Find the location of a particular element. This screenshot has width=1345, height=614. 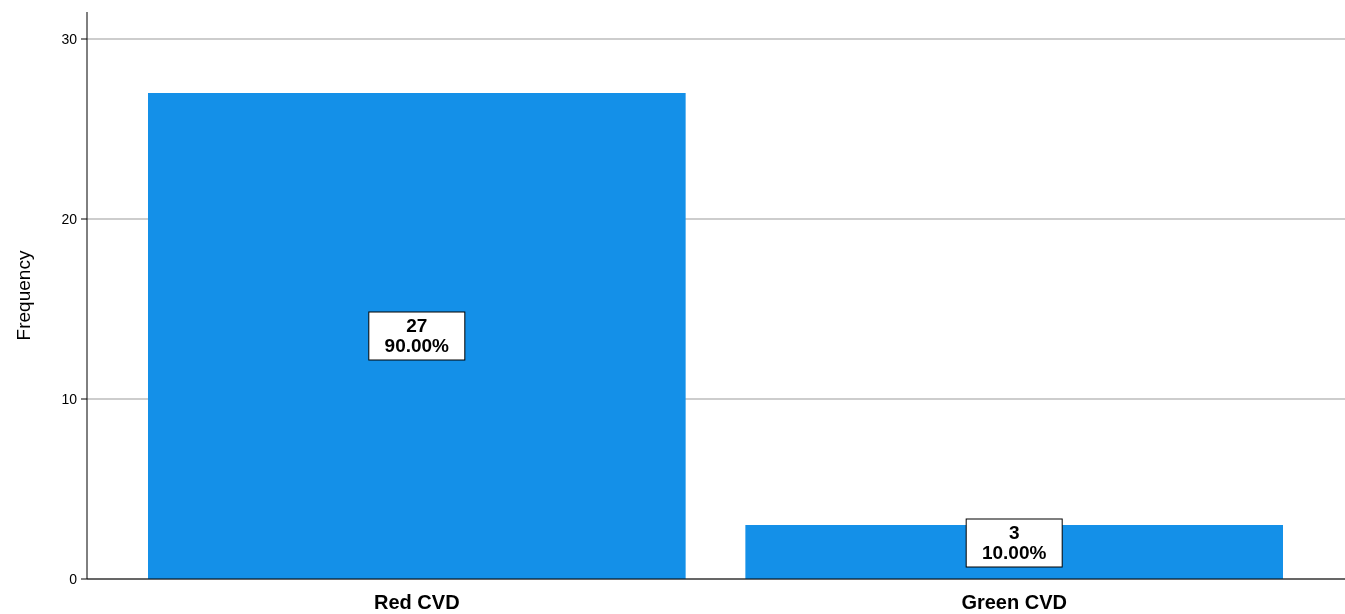

x-tick-label: Red CVD is located at coordinates (417, 602).